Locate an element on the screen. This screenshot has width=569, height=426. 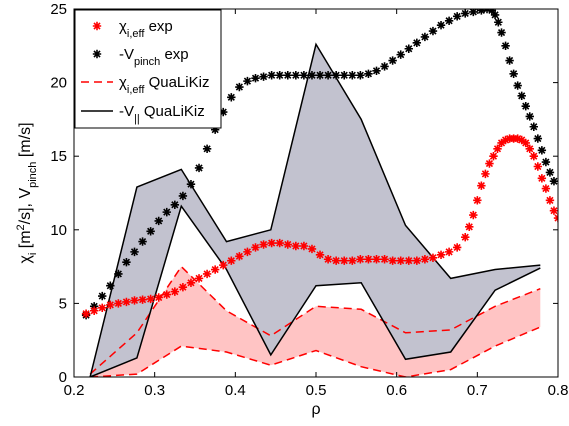
legend-subscript: pinch is located at coordinates (147, 62).